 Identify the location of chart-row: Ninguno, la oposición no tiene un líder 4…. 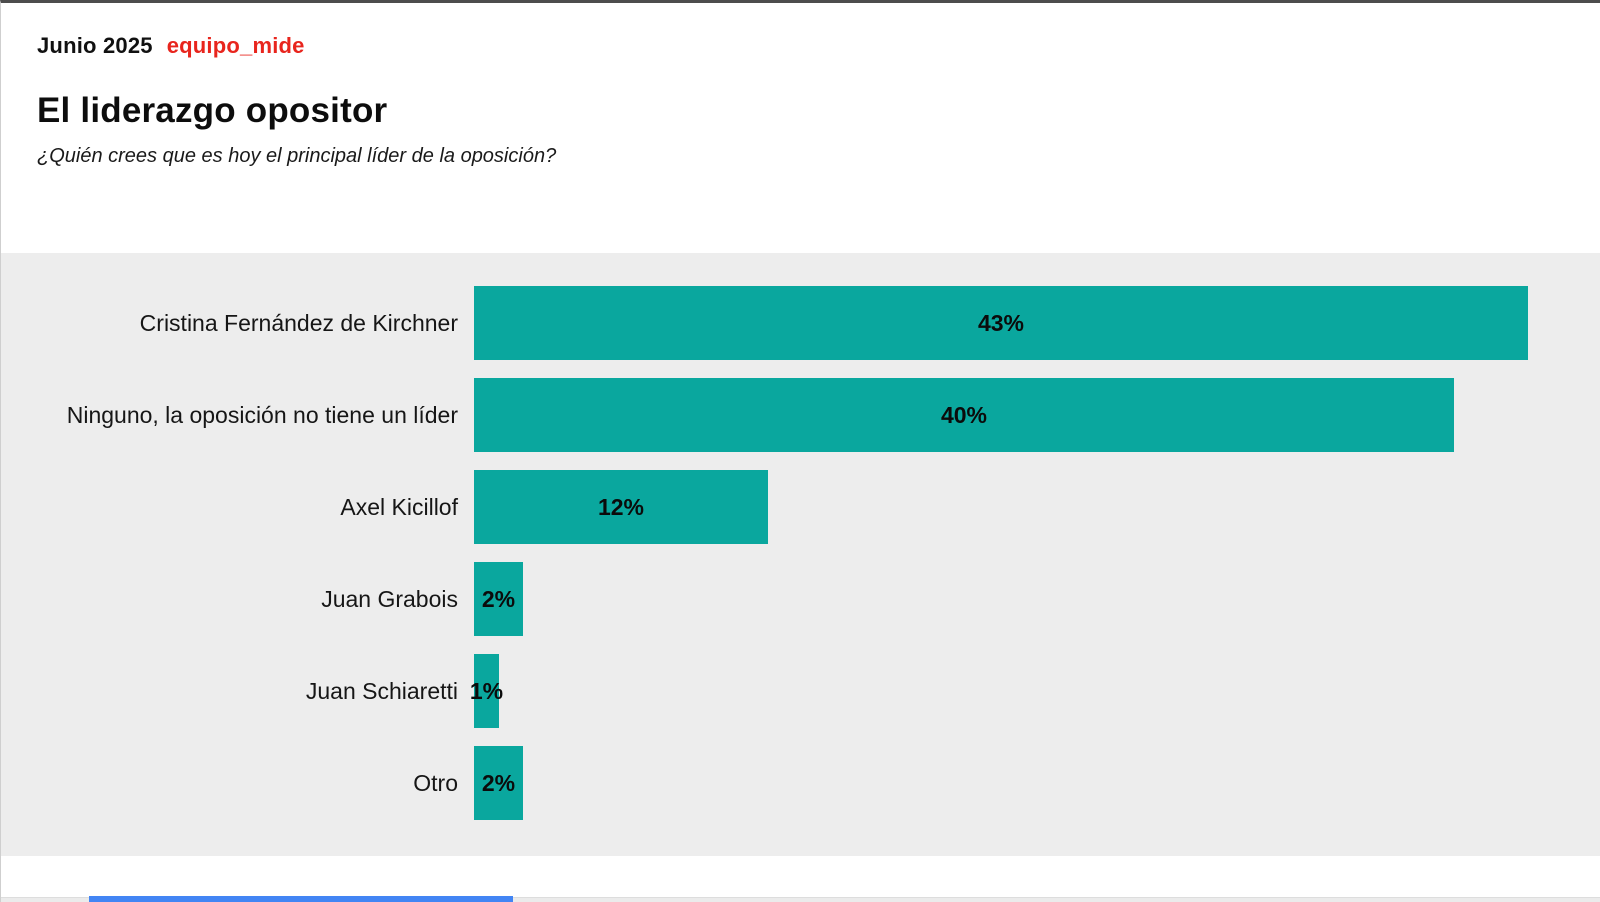
(800, 415).